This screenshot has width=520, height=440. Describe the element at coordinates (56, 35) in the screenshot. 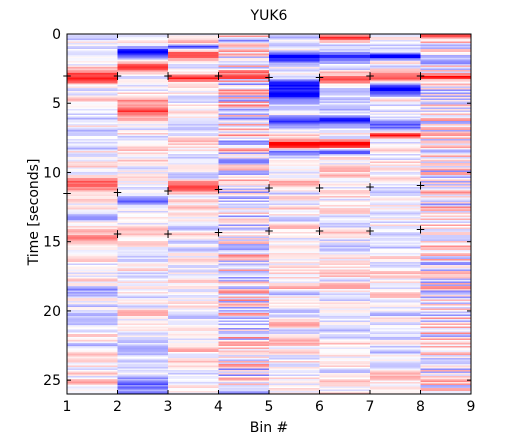

I see `y-tick-label: 0` at that location.